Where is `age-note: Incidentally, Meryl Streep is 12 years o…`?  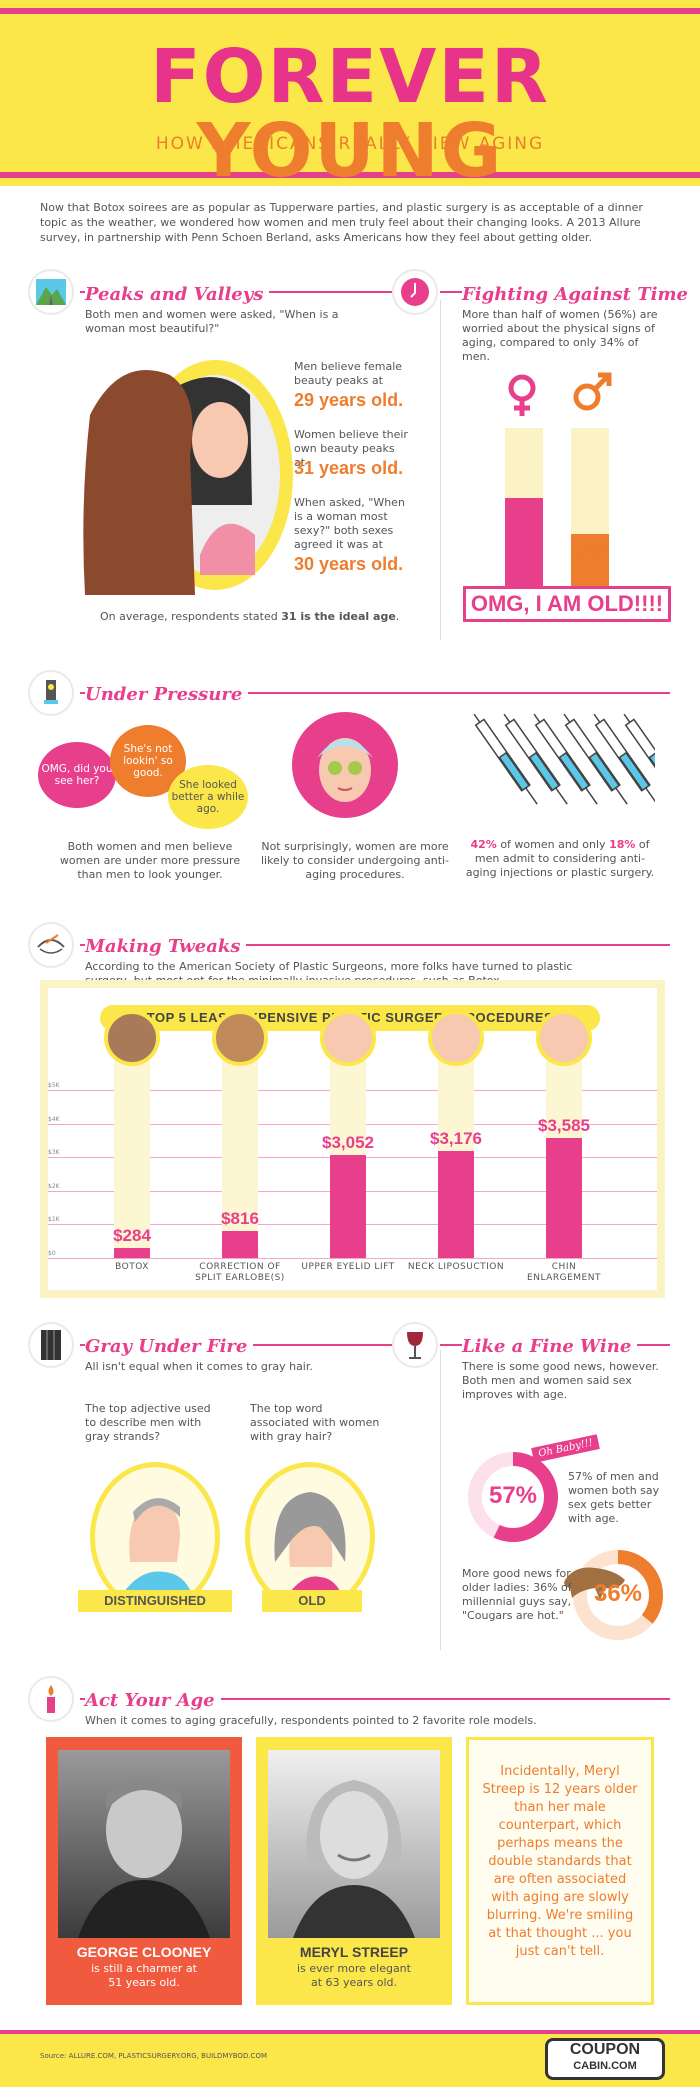 age-note: Incidentally, Meryl Streep is 12 years o… is located at coordinates (560, 1861).